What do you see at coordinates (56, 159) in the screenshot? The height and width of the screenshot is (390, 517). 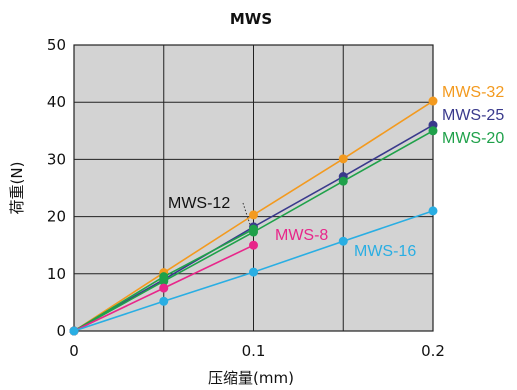 I see `y-tick-label: 30` at bounding box center [56, 159].